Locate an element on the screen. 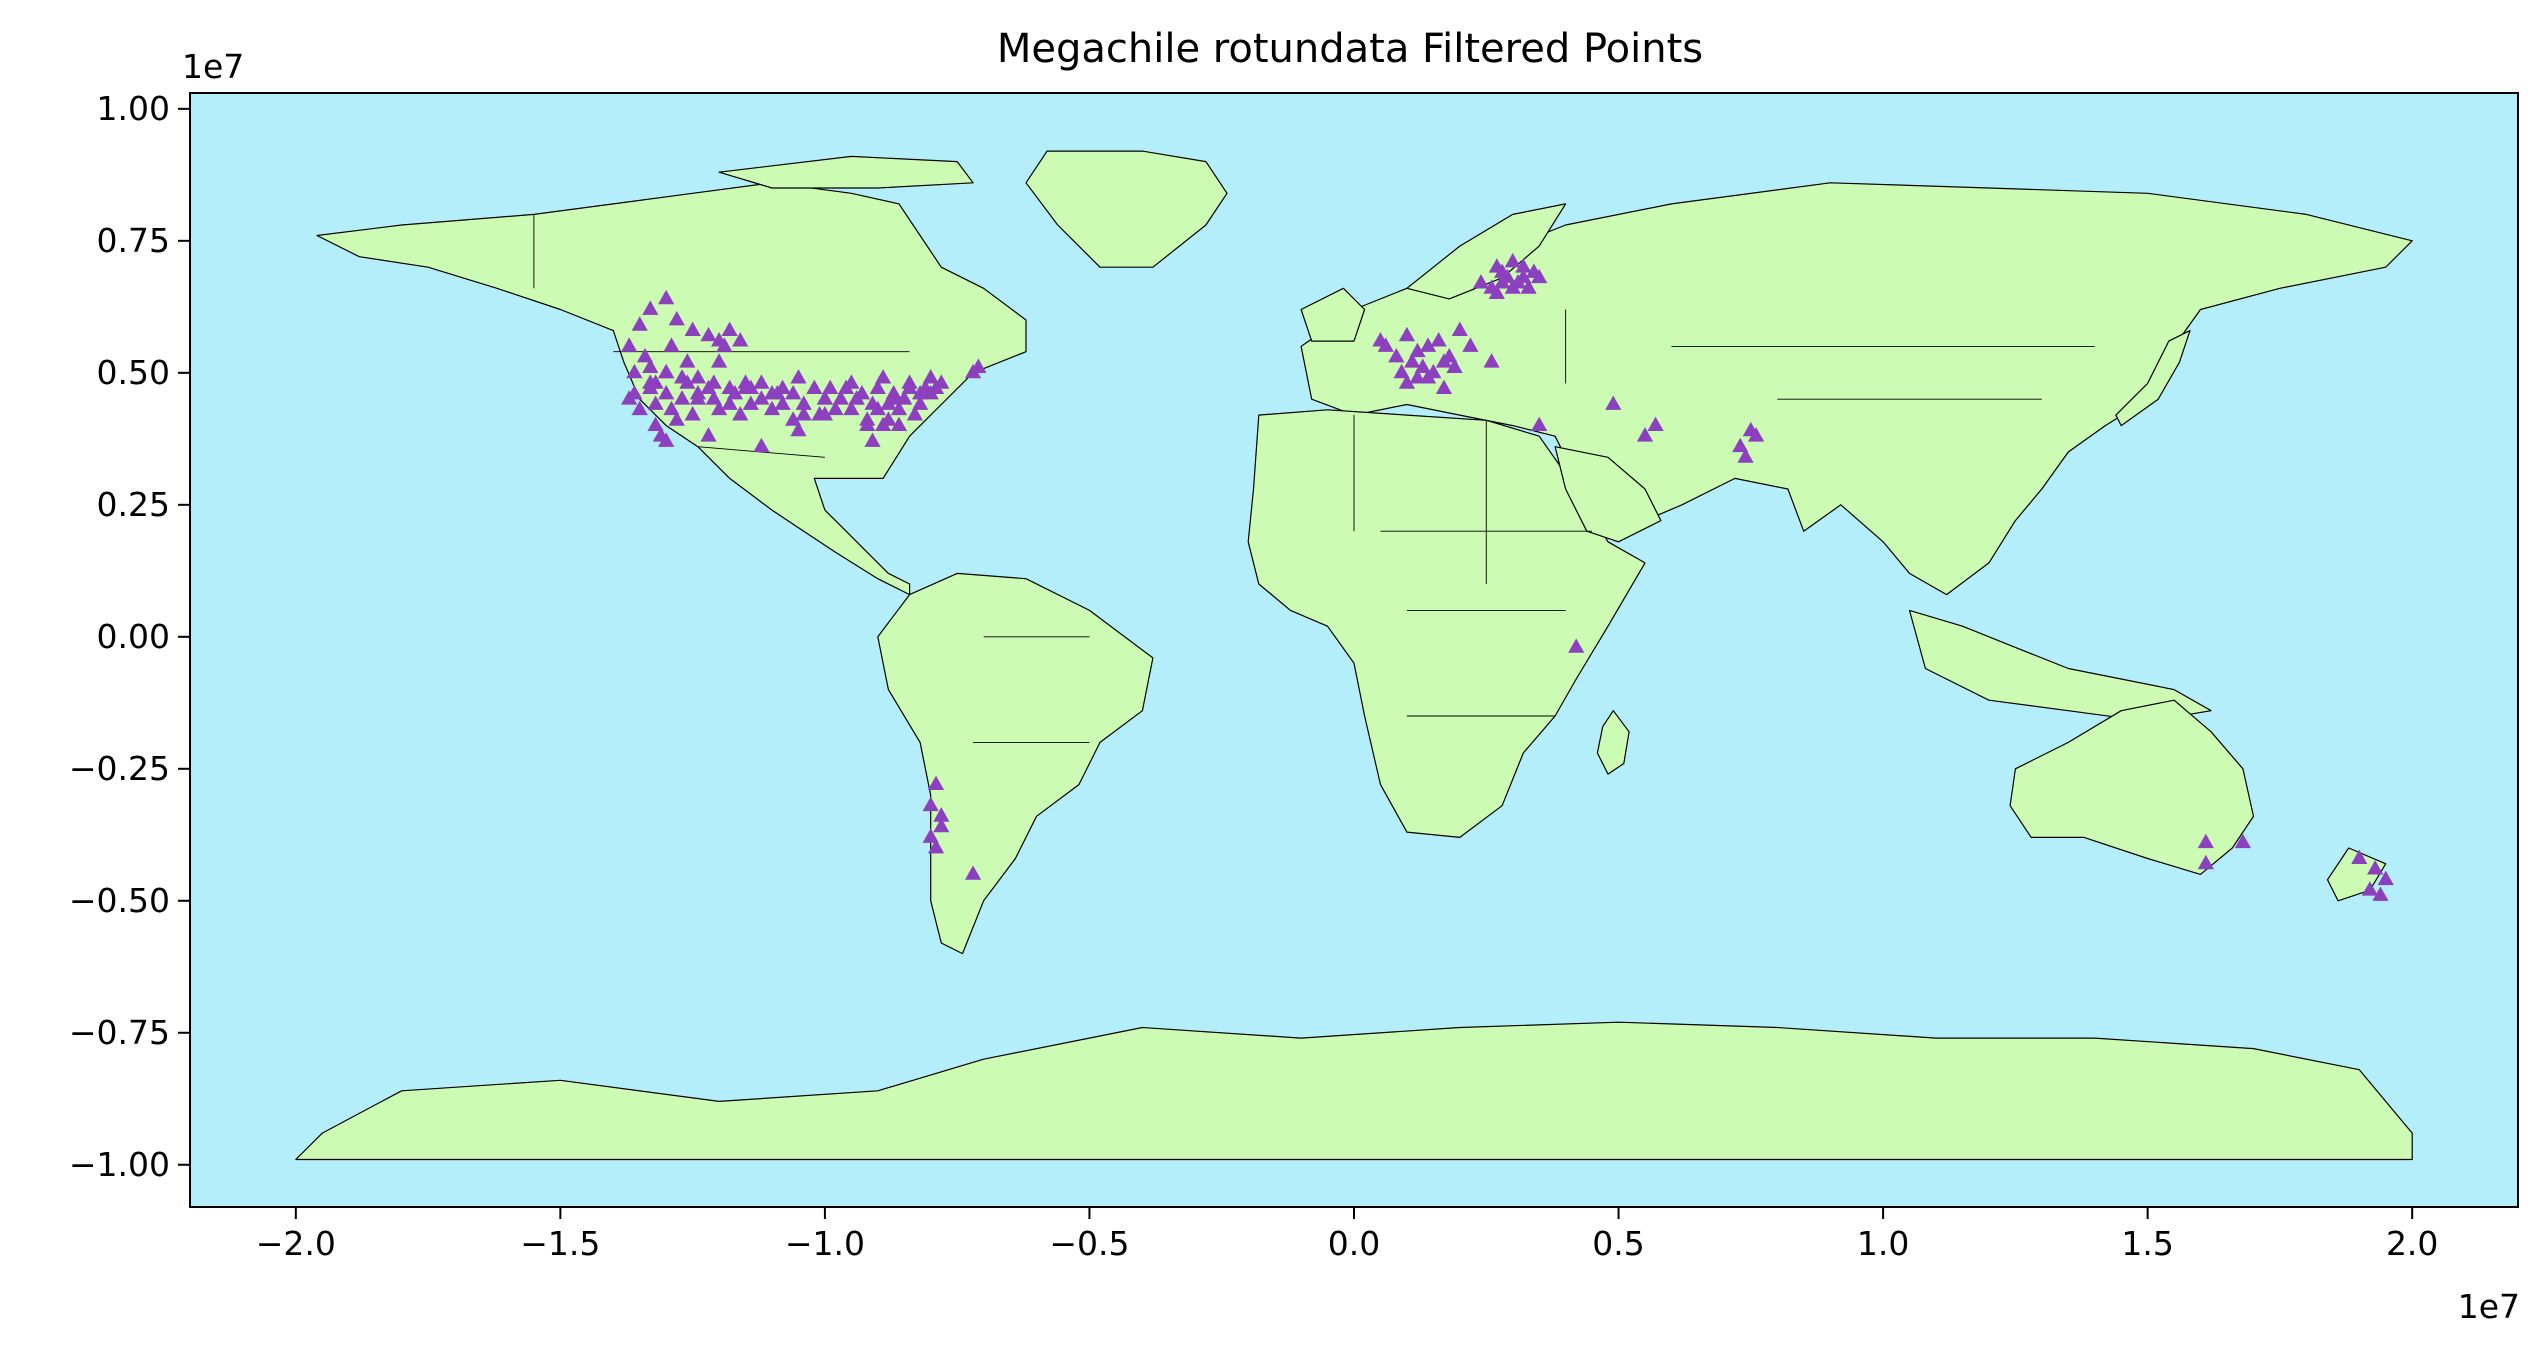  x-tick-label: −0.5 is located at coordinates (1089, 1243).